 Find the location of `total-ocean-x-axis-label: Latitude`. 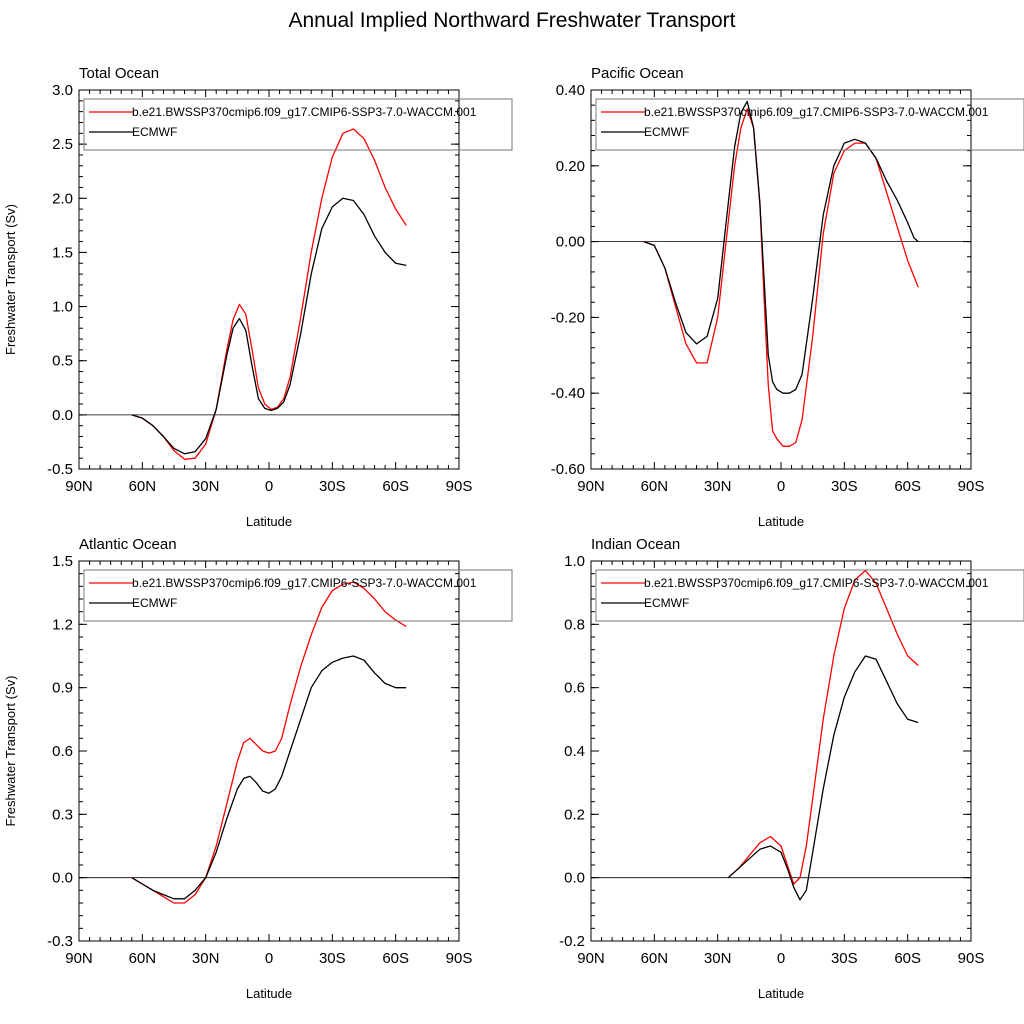

total-ocean-x-axis-label: Latitude is located at coordinates (269, 521).